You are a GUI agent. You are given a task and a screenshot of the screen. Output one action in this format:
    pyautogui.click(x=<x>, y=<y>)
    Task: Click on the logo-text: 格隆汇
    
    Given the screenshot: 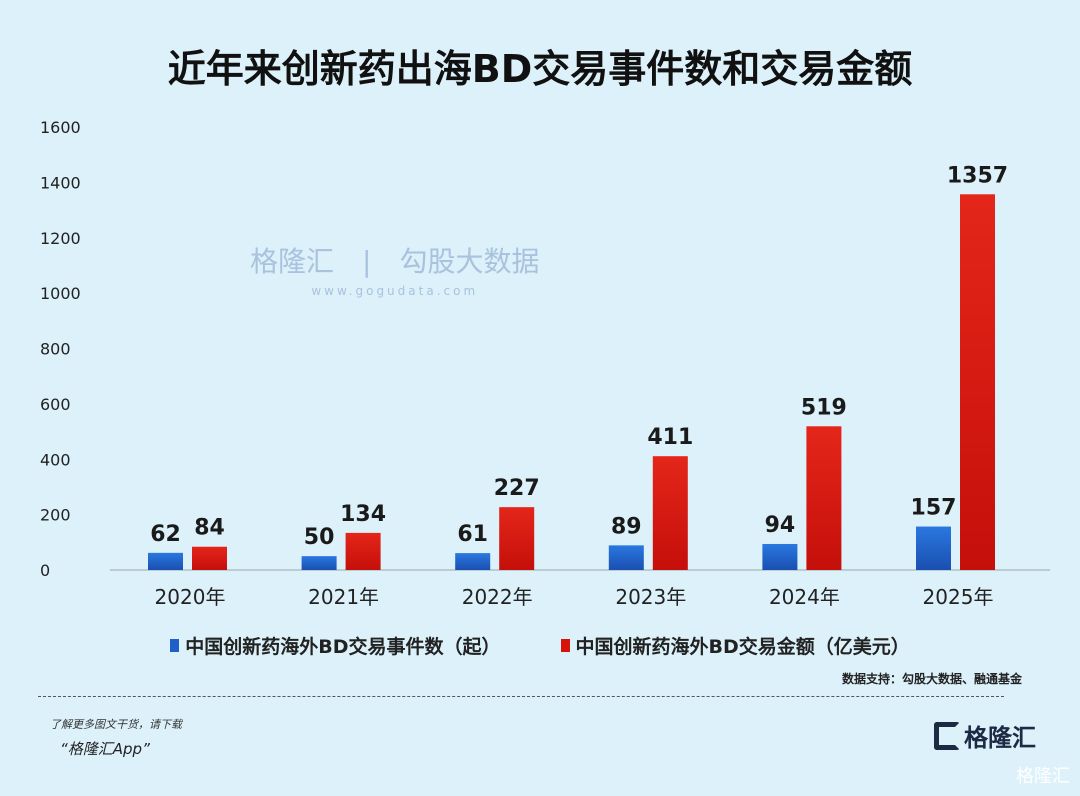 What is the action you would take?
    pyautogui.click(x=1000, y=738)
    